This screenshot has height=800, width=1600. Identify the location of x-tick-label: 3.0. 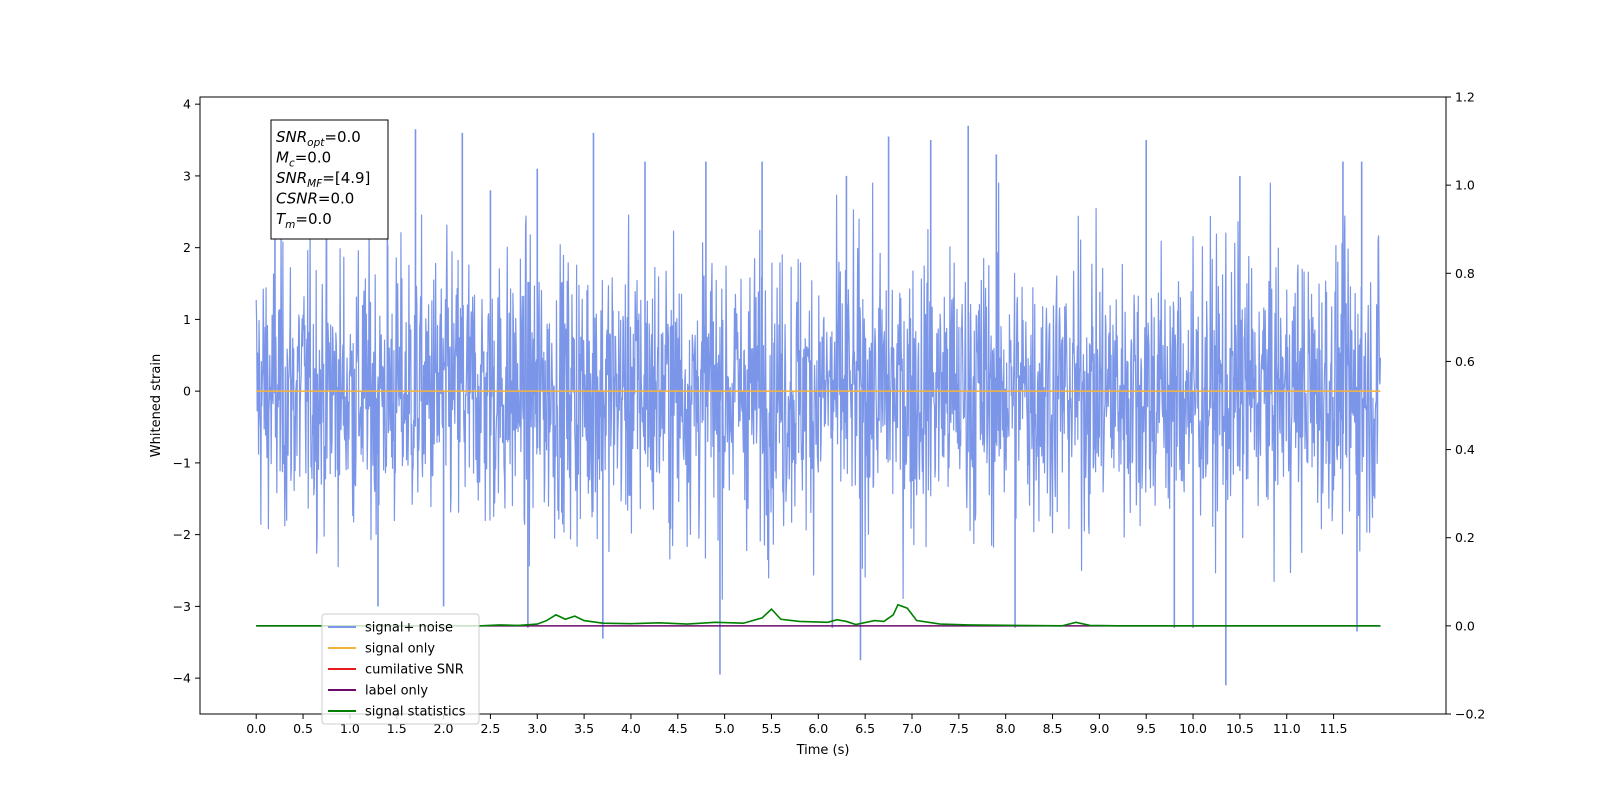
(537, 728).